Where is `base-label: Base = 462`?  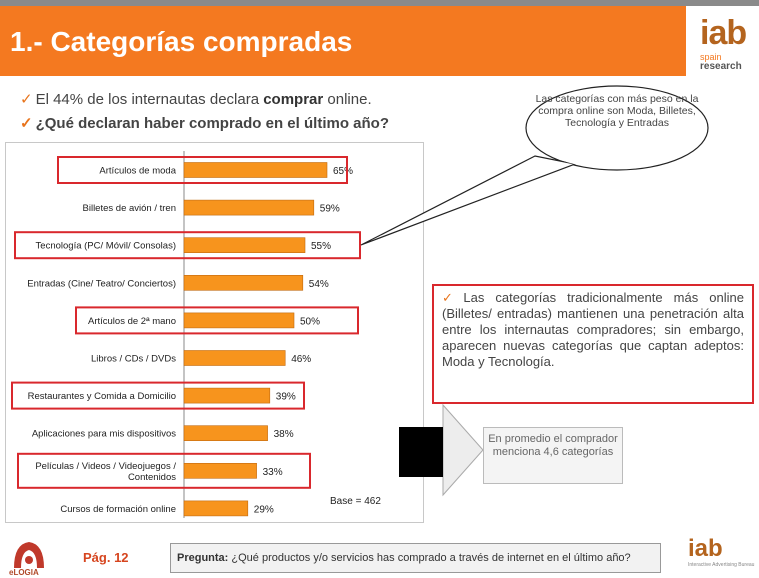
base-label: Base = 462 is located at coordinates (355, 501).